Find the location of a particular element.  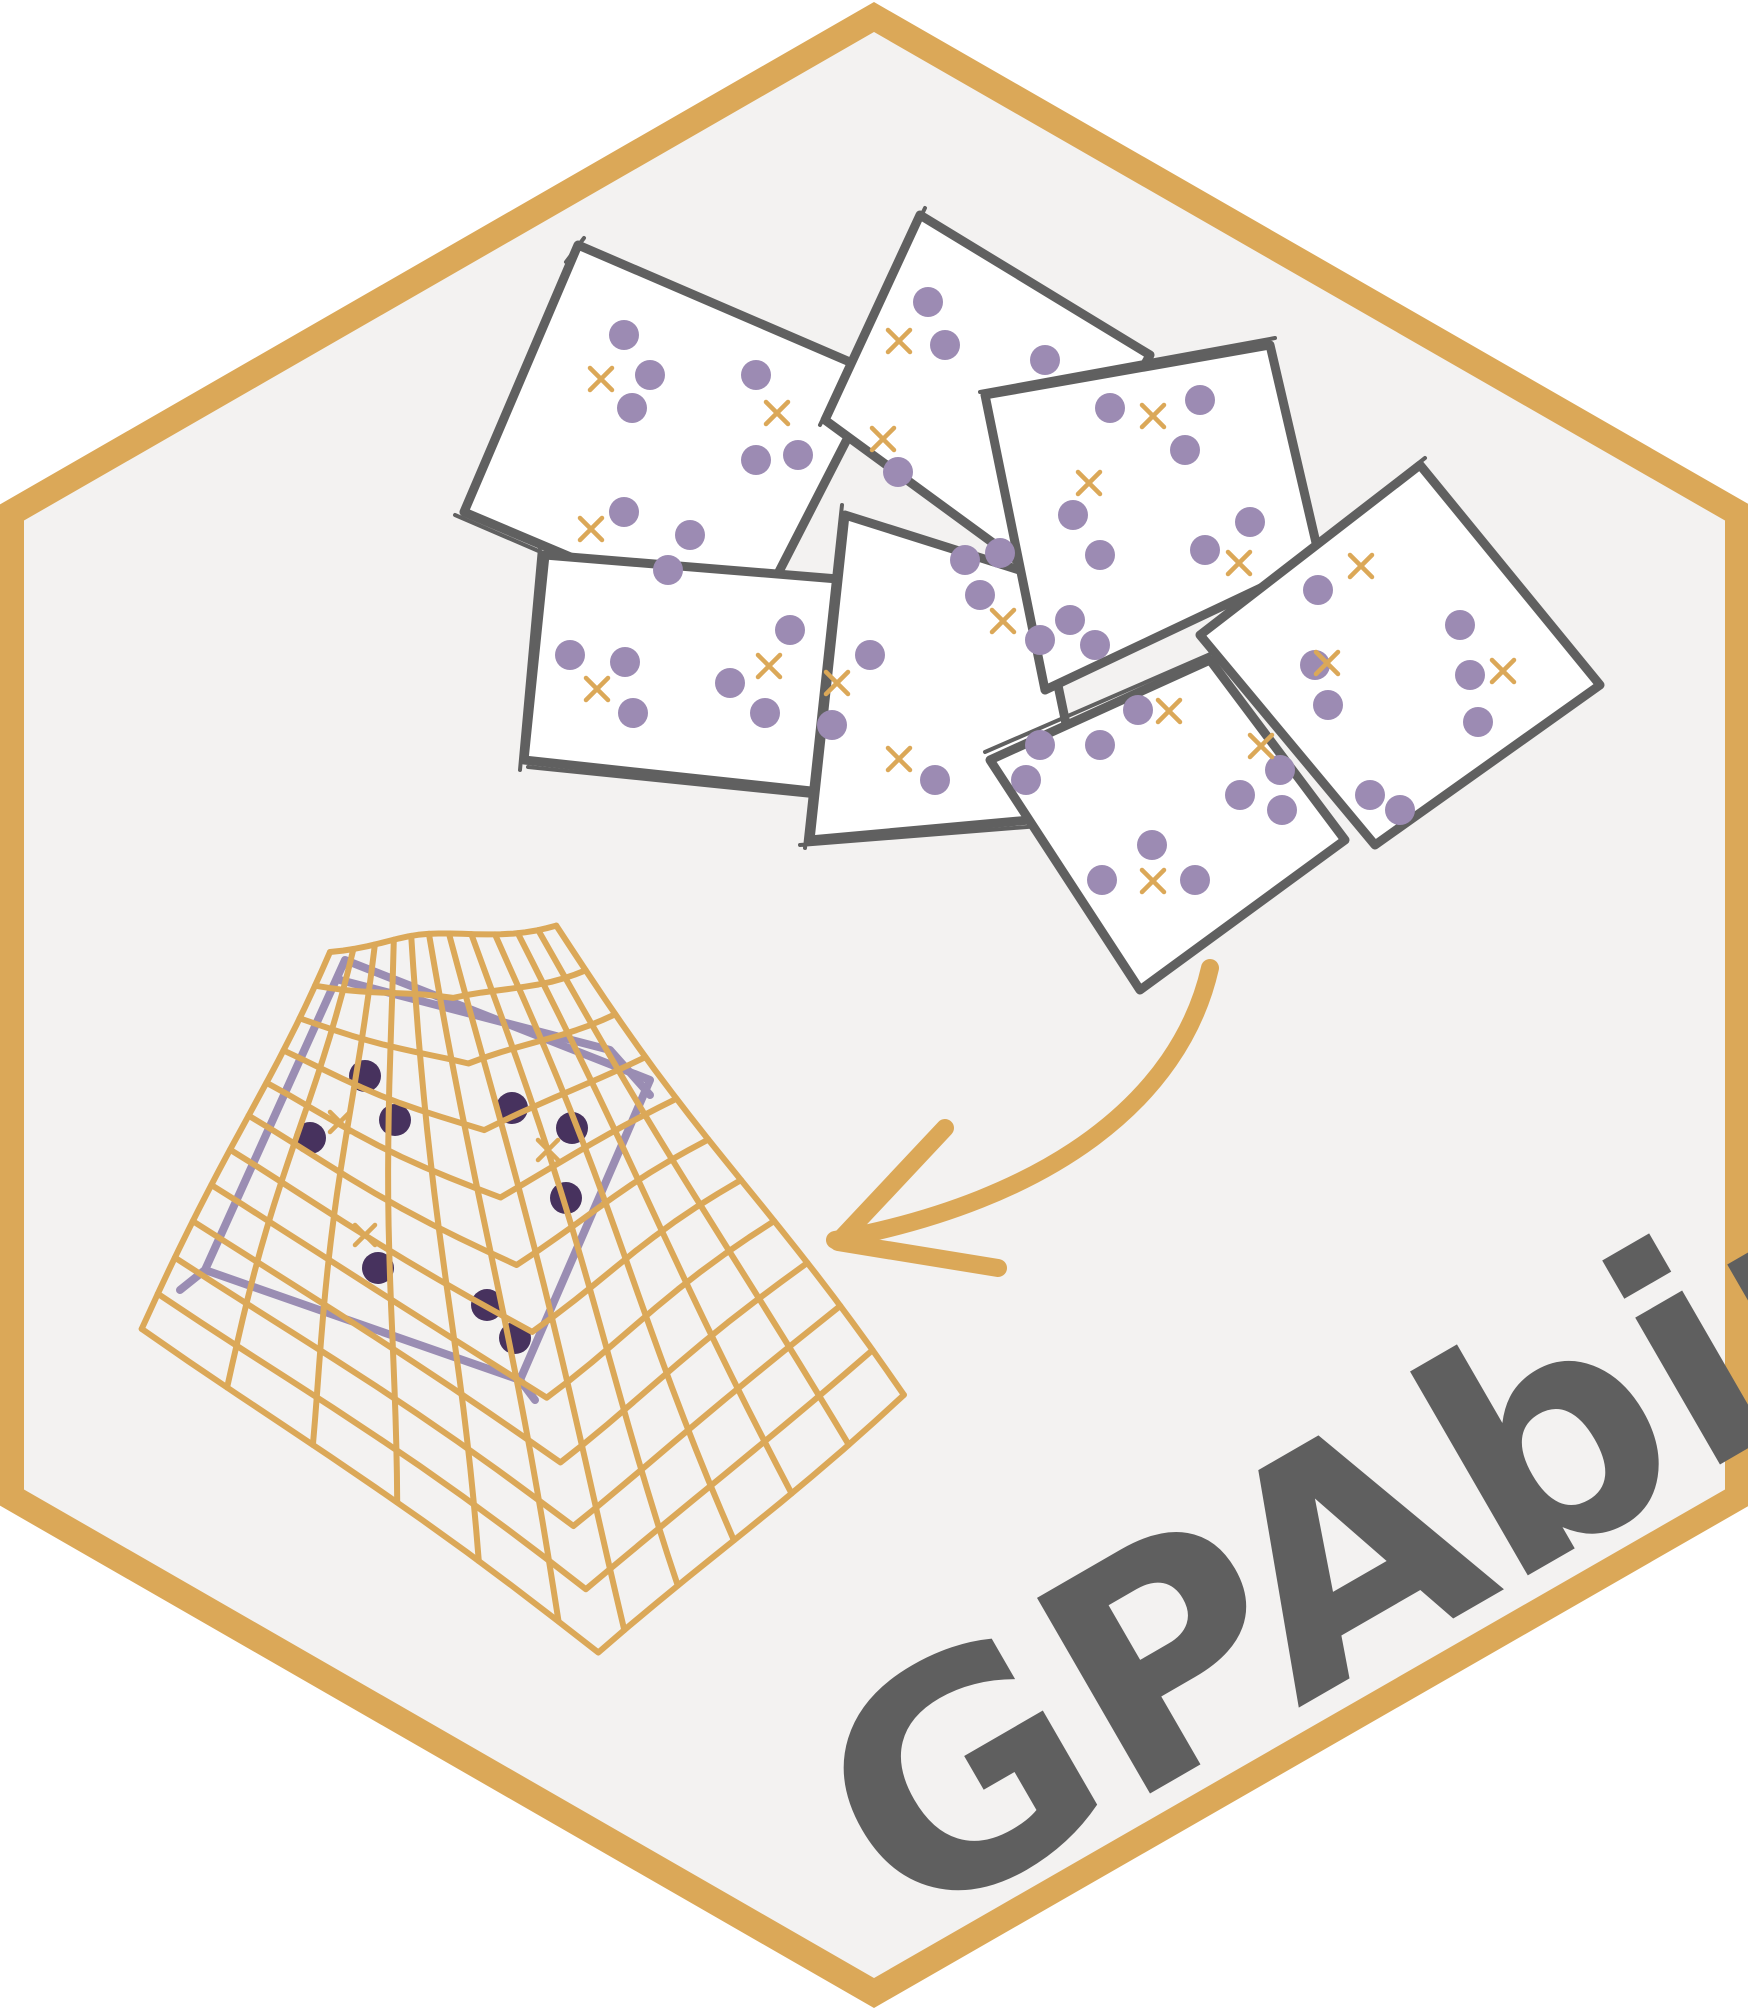

net-crosses is located at coordinates (444, 1178).